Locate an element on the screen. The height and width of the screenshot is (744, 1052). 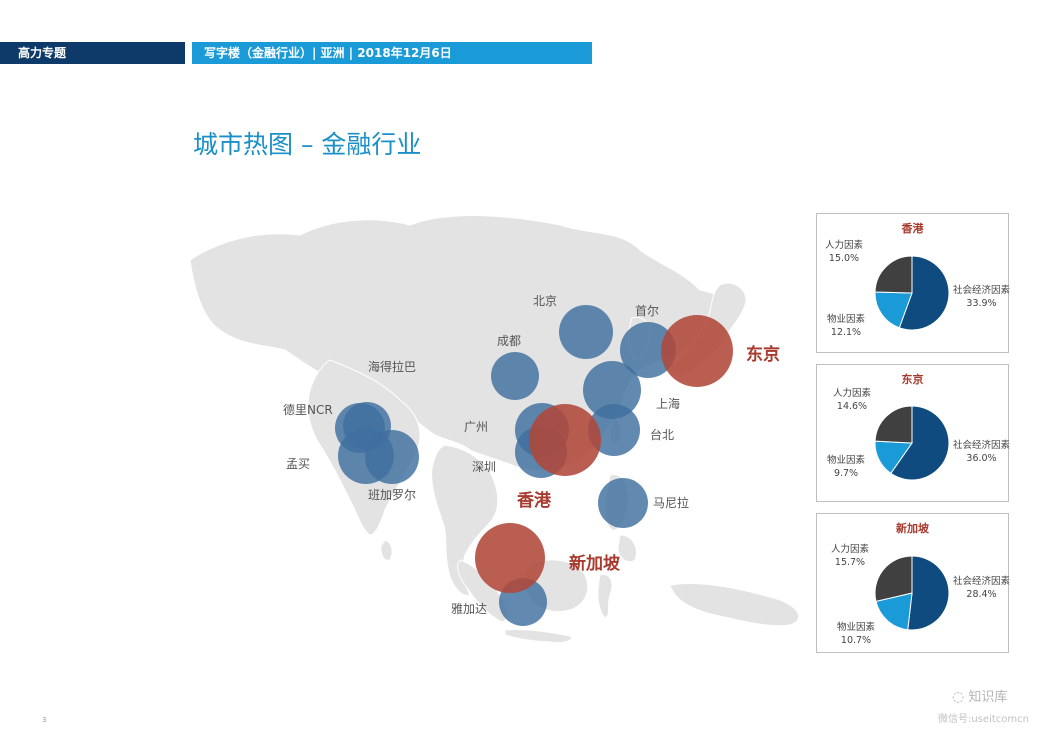
city-label: 香港 is located at coordinates (534, 501).